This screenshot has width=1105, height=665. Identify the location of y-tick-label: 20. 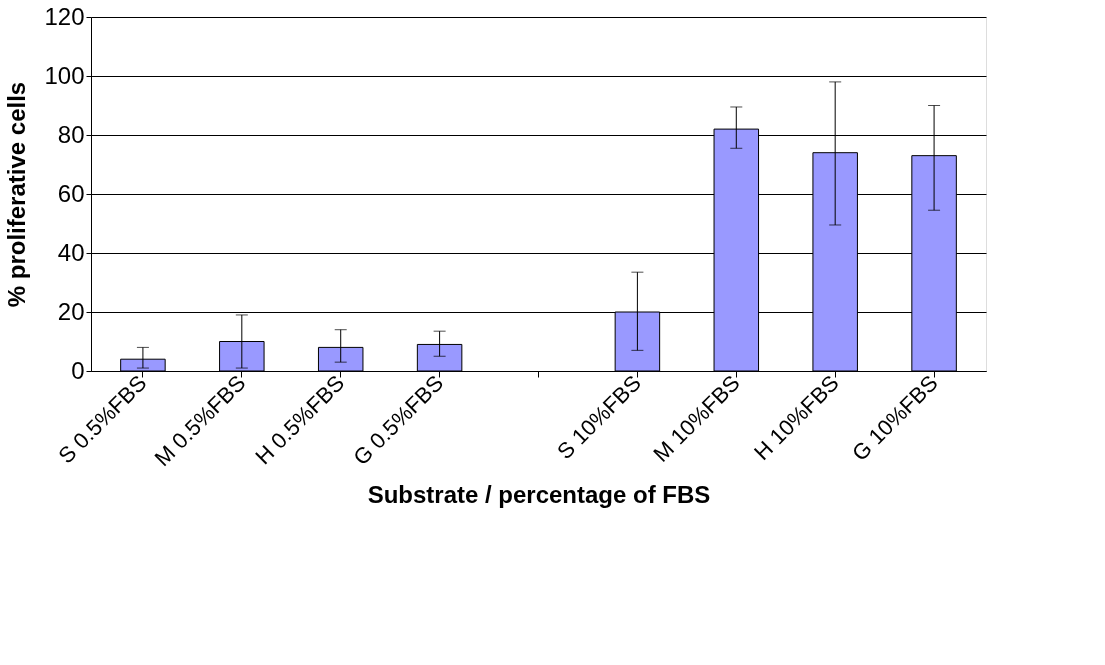
(71, 311).